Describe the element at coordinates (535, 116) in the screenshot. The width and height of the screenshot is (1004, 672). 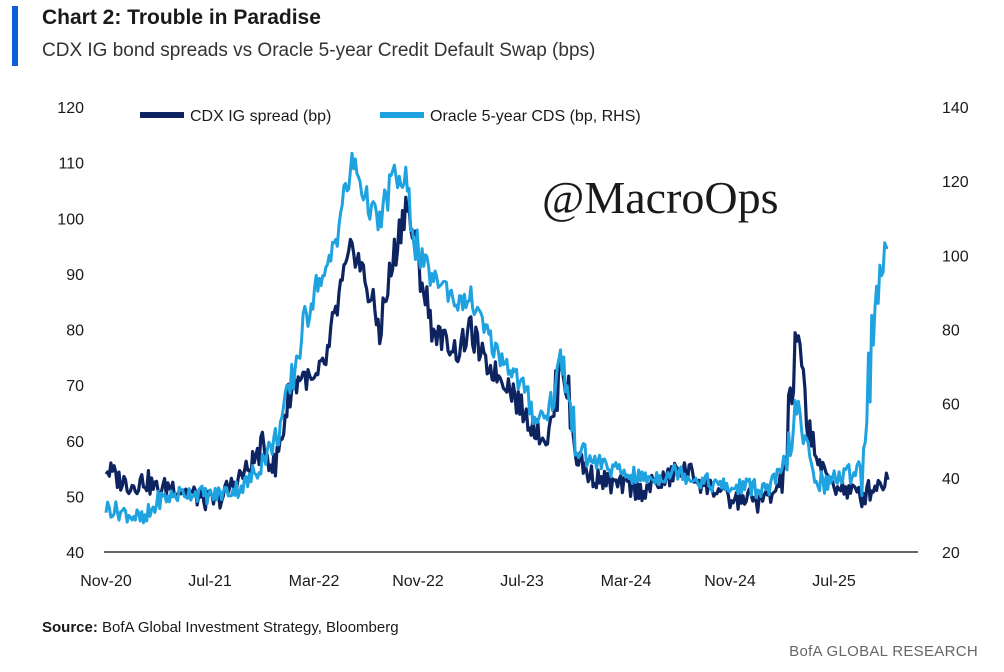
I see `legend-item-oracle-label: Oracle 5-year CDS (bp, RHS)` at that location.